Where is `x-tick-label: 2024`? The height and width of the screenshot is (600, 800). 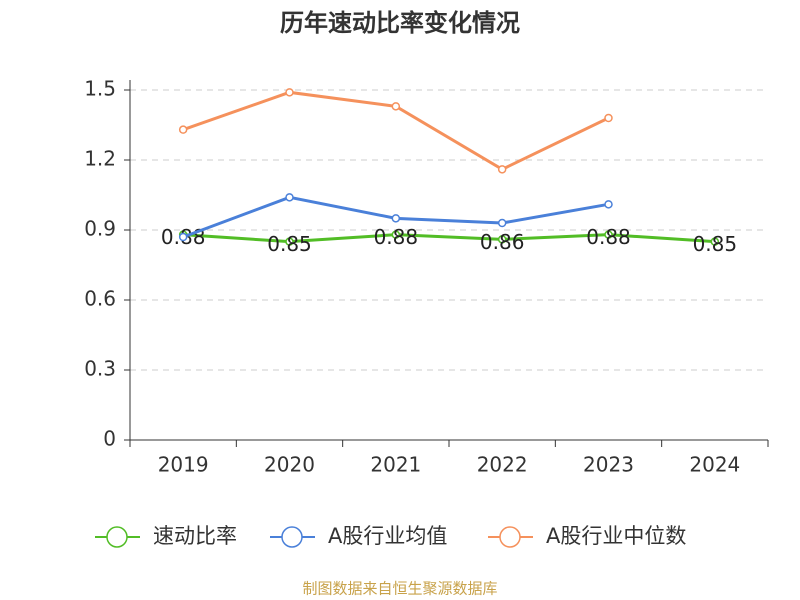
x-tick-label: 2024 is located at coordinates (714, 465).